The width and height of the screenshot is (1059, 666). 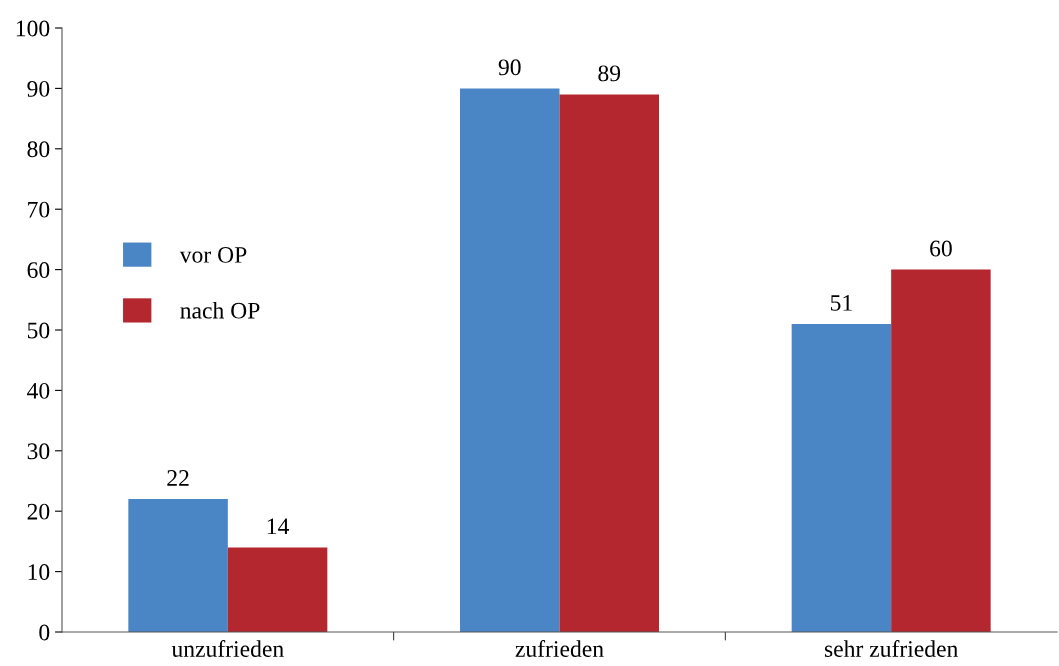 I want to click on data-label: 90, so click(x=509, y=67).